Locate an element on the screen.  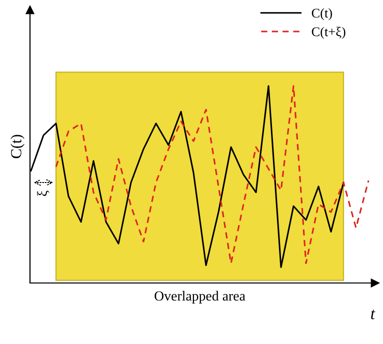
annotation: ξ is located at coordinates (43, 193).